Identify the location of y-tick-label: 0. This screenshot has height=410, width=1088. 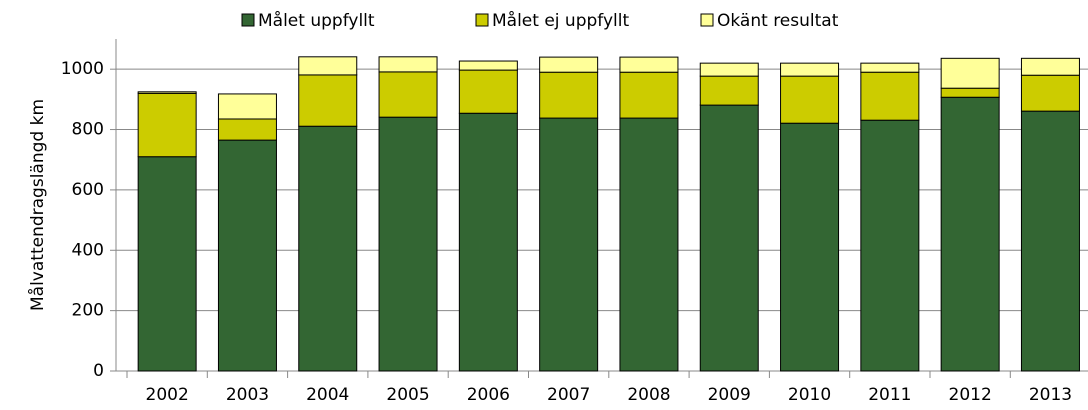
(98, 371).